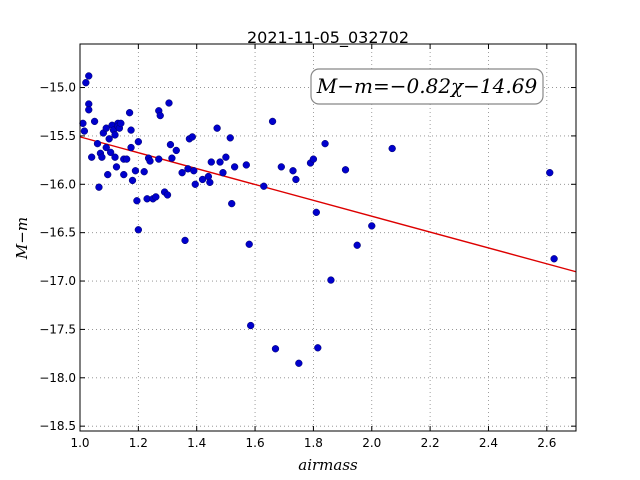 The height and width of the screenshot is (480, 640). I want to click on x-tick-label: 1.6, so click(255, 443).